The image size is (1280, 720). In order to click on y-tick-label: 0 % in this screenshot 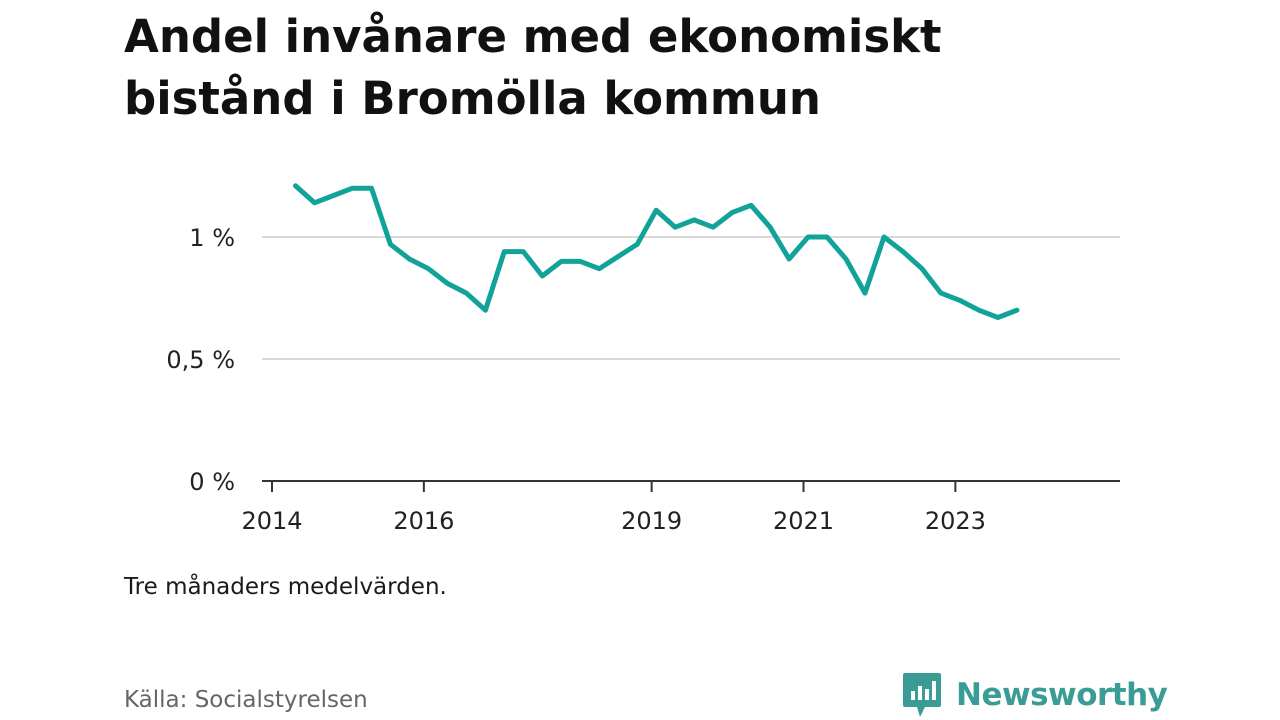, I will do `click(212, 482)`.